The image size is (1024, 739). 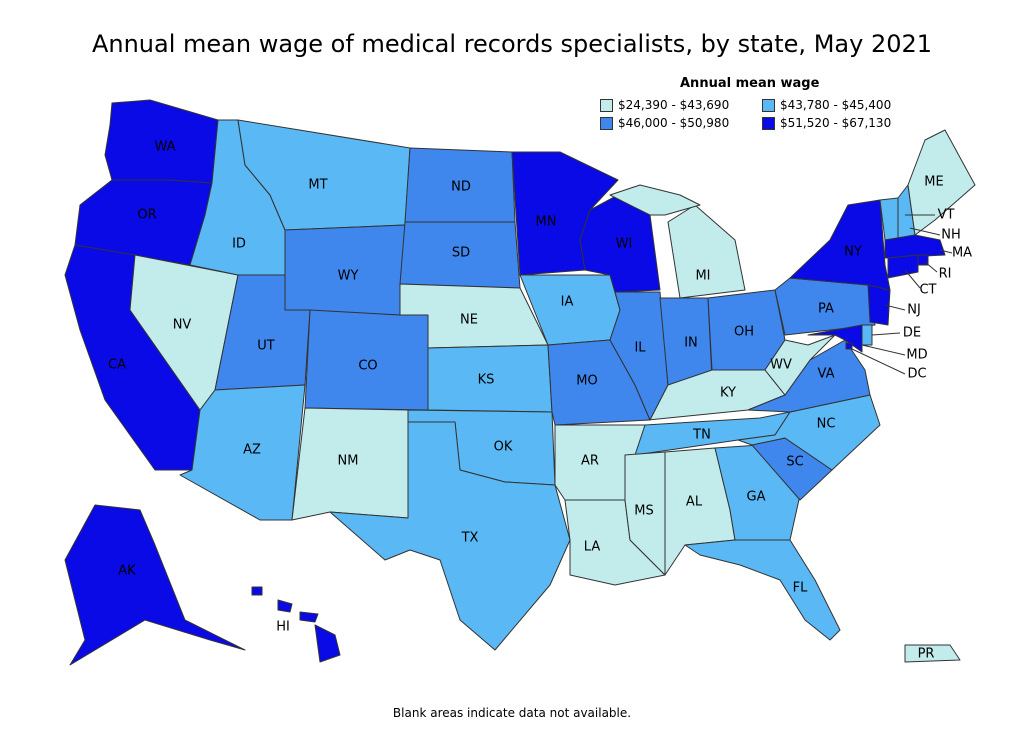 I want to click on state-fl, so click(x=762, y=590).